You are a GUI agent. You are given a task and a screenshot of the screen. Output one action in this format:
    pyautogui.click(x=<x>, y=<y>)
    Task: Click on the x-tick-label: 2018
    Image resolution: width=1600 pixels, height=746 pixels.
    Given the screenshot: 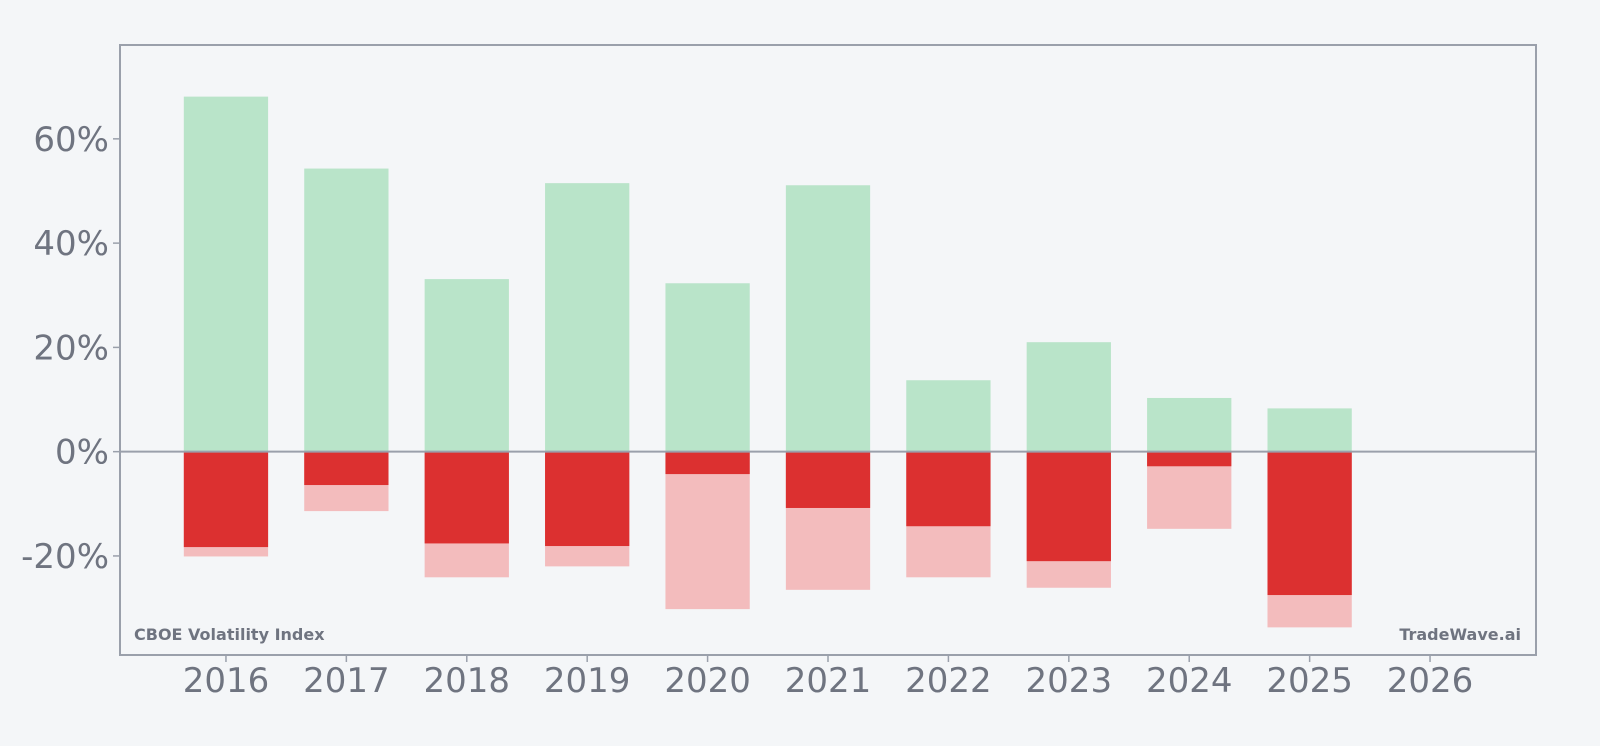 What is the action you would take?
    pyautogui.click(x=467, y=681)
    